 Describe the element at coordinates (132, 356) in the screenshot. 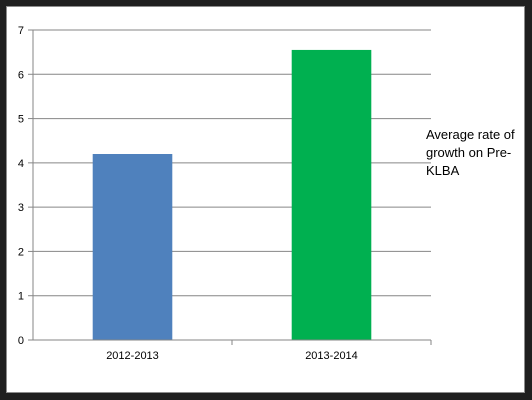

I see `x-tick-label: 2012-2013` at that location.